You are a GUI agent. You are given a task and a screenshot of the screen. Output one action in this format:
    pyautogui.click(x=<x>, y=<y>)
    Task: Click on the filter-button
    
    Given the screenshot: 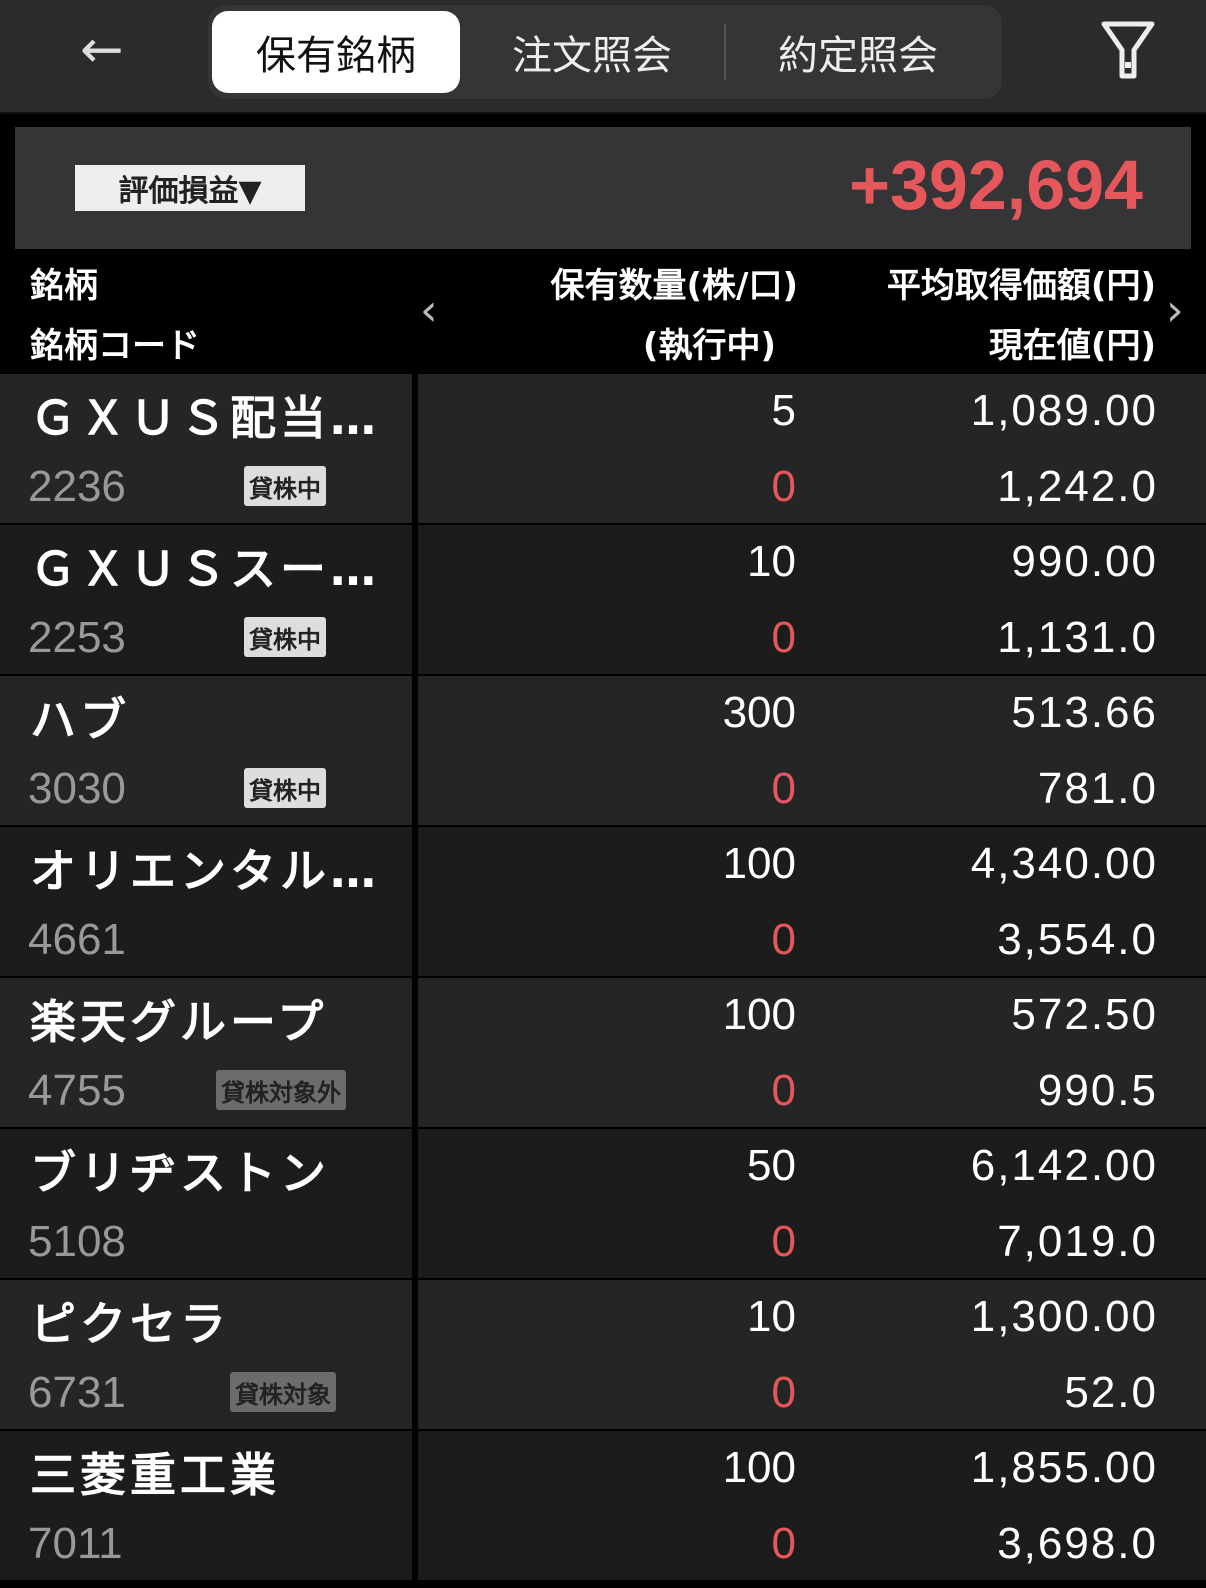 What is the action you would take?
    pyautogui.click(x=1128, y=50)
    